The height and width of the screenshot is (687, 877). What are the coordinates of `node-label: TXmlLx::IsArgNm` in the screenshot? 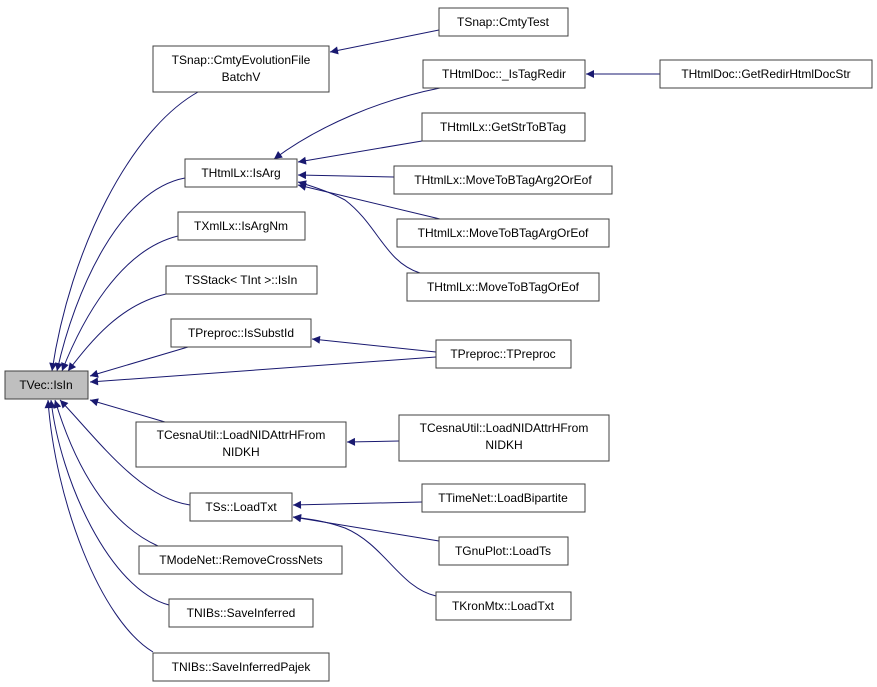 It's located at (241, 226).